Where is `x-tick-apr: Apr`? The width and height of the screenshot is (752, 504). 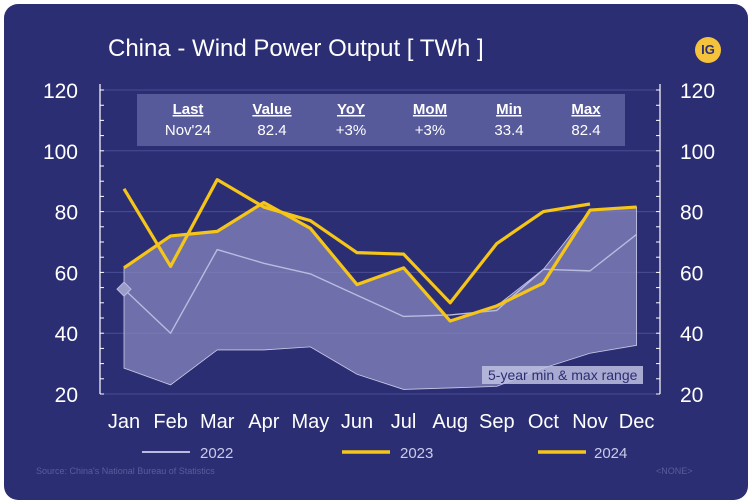
x-tick-apr: Apr is located at coordinates (263, 422).